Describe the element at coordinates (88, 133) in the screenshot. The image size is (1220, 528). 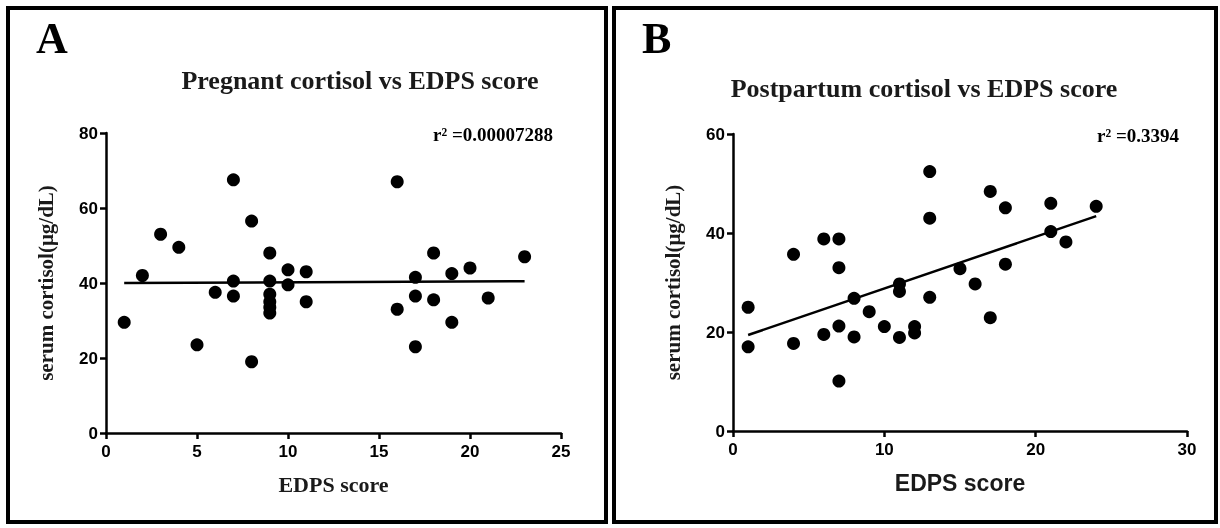
I see `y-tick-label: 80` at that location.